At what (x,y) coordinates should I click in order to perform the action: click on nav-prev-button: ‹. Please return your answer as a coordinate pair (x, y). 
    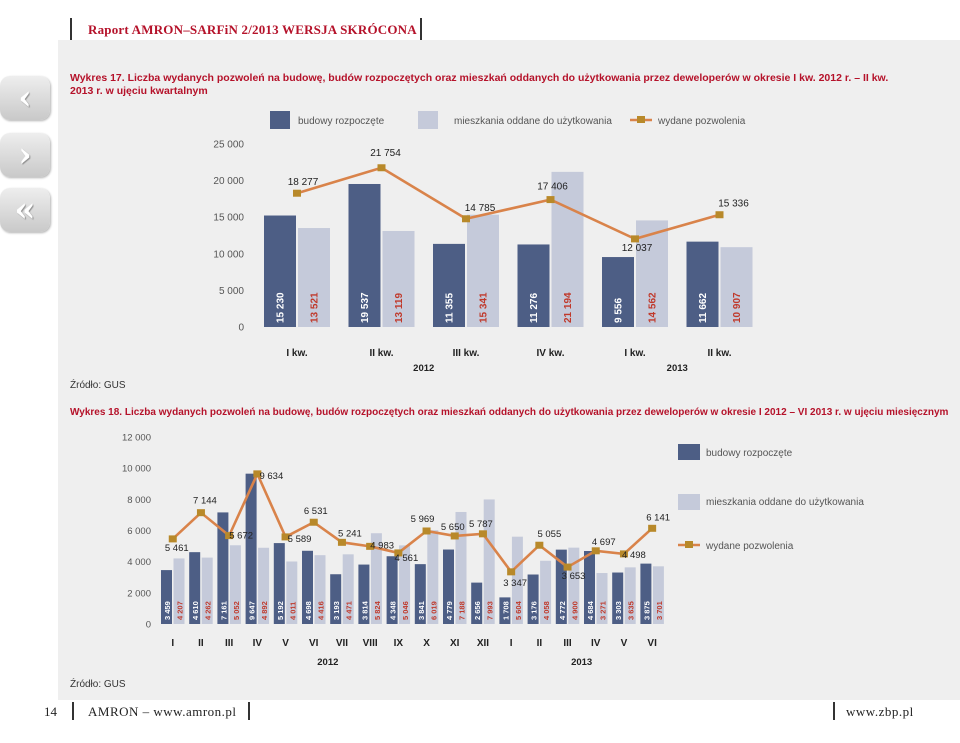
    Looking at the image, I should click on (25, 98).